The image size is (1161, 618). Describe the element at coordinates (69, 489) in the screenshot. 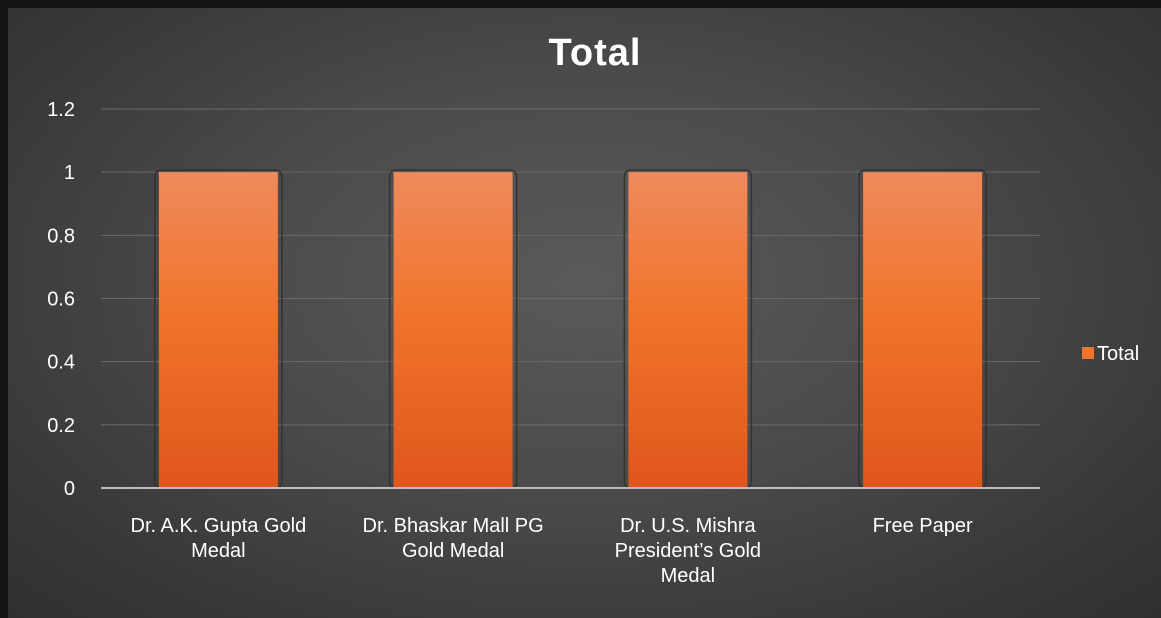

I see `y-tick-label: 0` at that location.